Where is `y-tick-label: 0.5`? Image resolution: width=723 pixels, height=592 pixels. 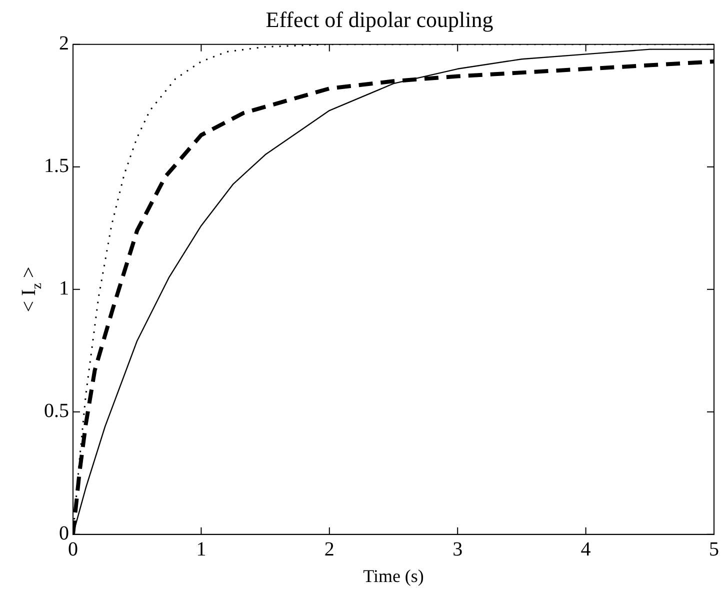
y-tick-label: 0.5 is located at coordinates (56, 411).